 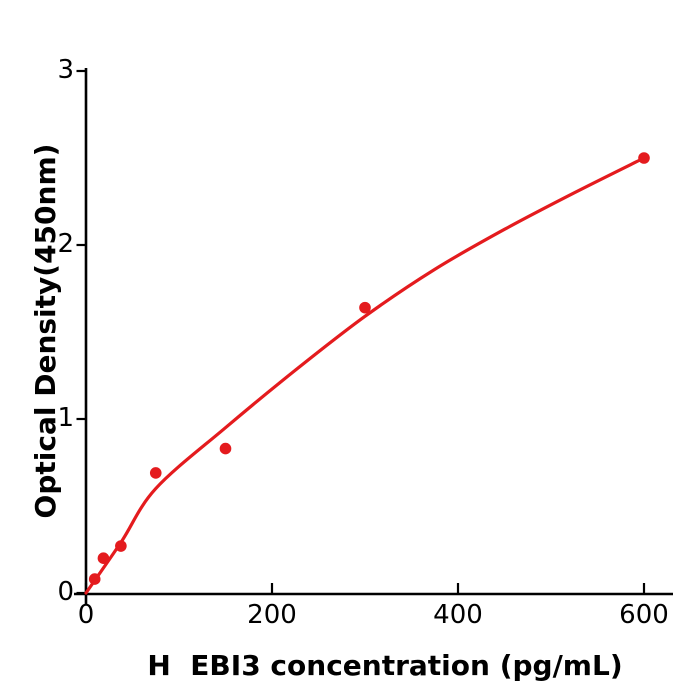 I want to click on y-tick-label: 3, so click(x=65, y=70).